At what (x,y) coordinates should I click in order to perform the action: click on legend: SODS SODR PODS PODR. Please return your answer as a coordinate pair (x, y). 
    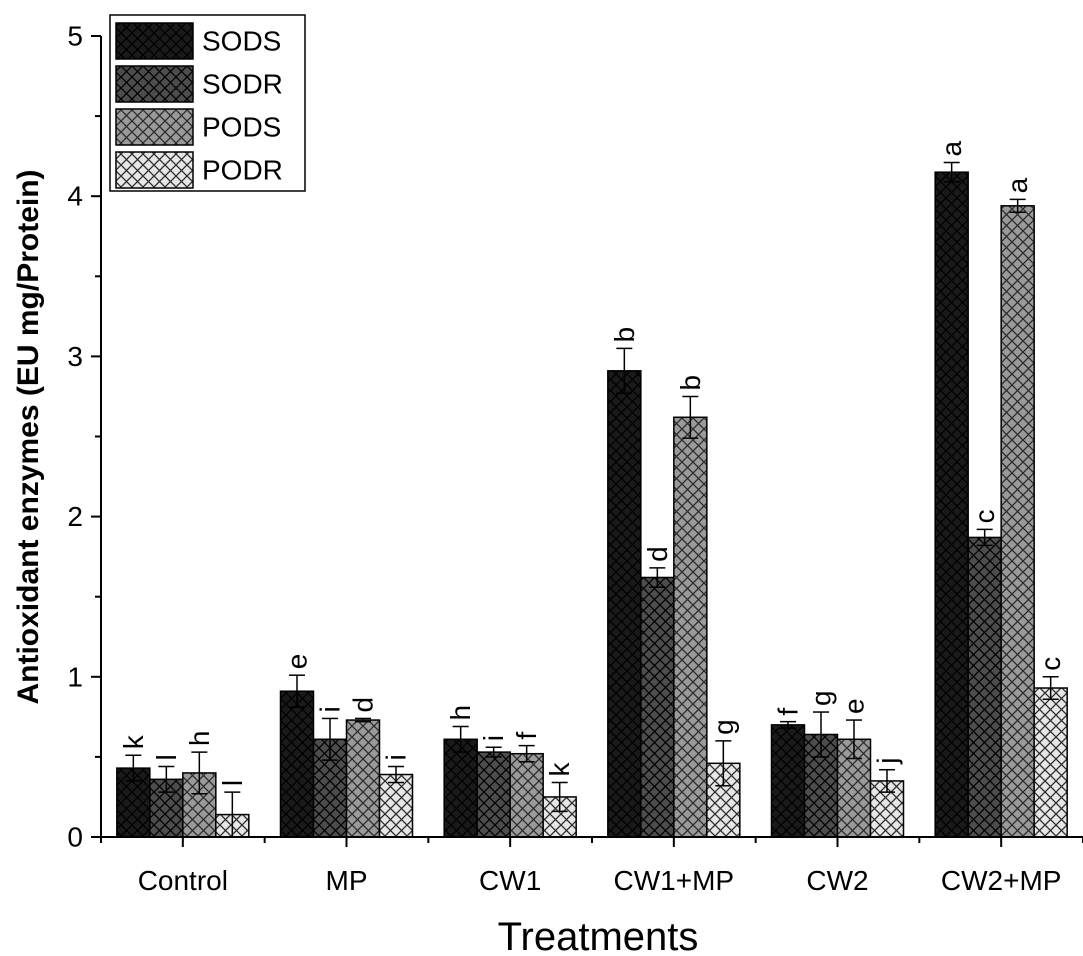
    Looking at the image, I should click on (207, 103).